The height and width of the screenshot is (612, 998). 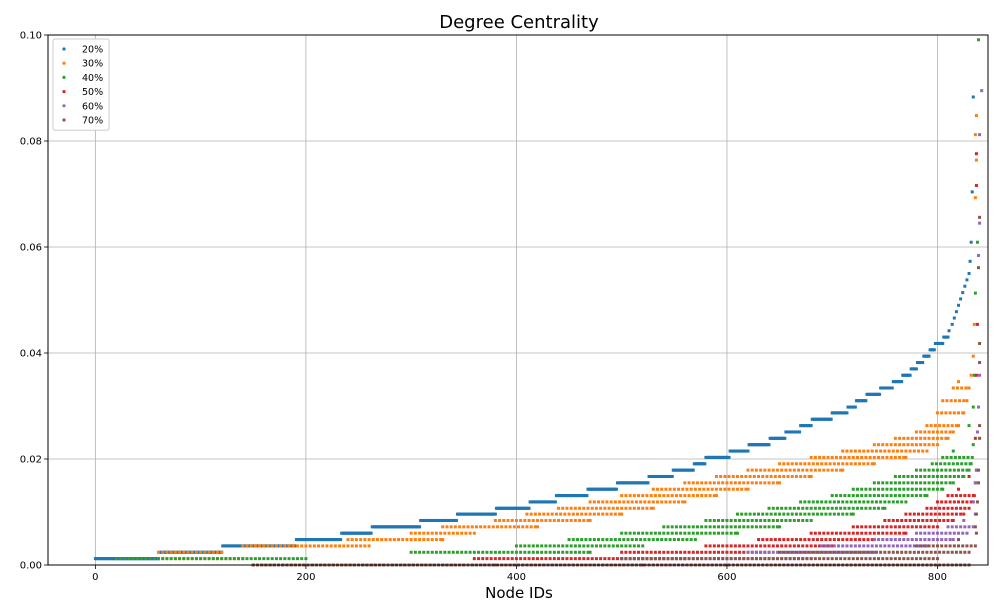 I want to click on legend-box, so click(x=81, y=84).